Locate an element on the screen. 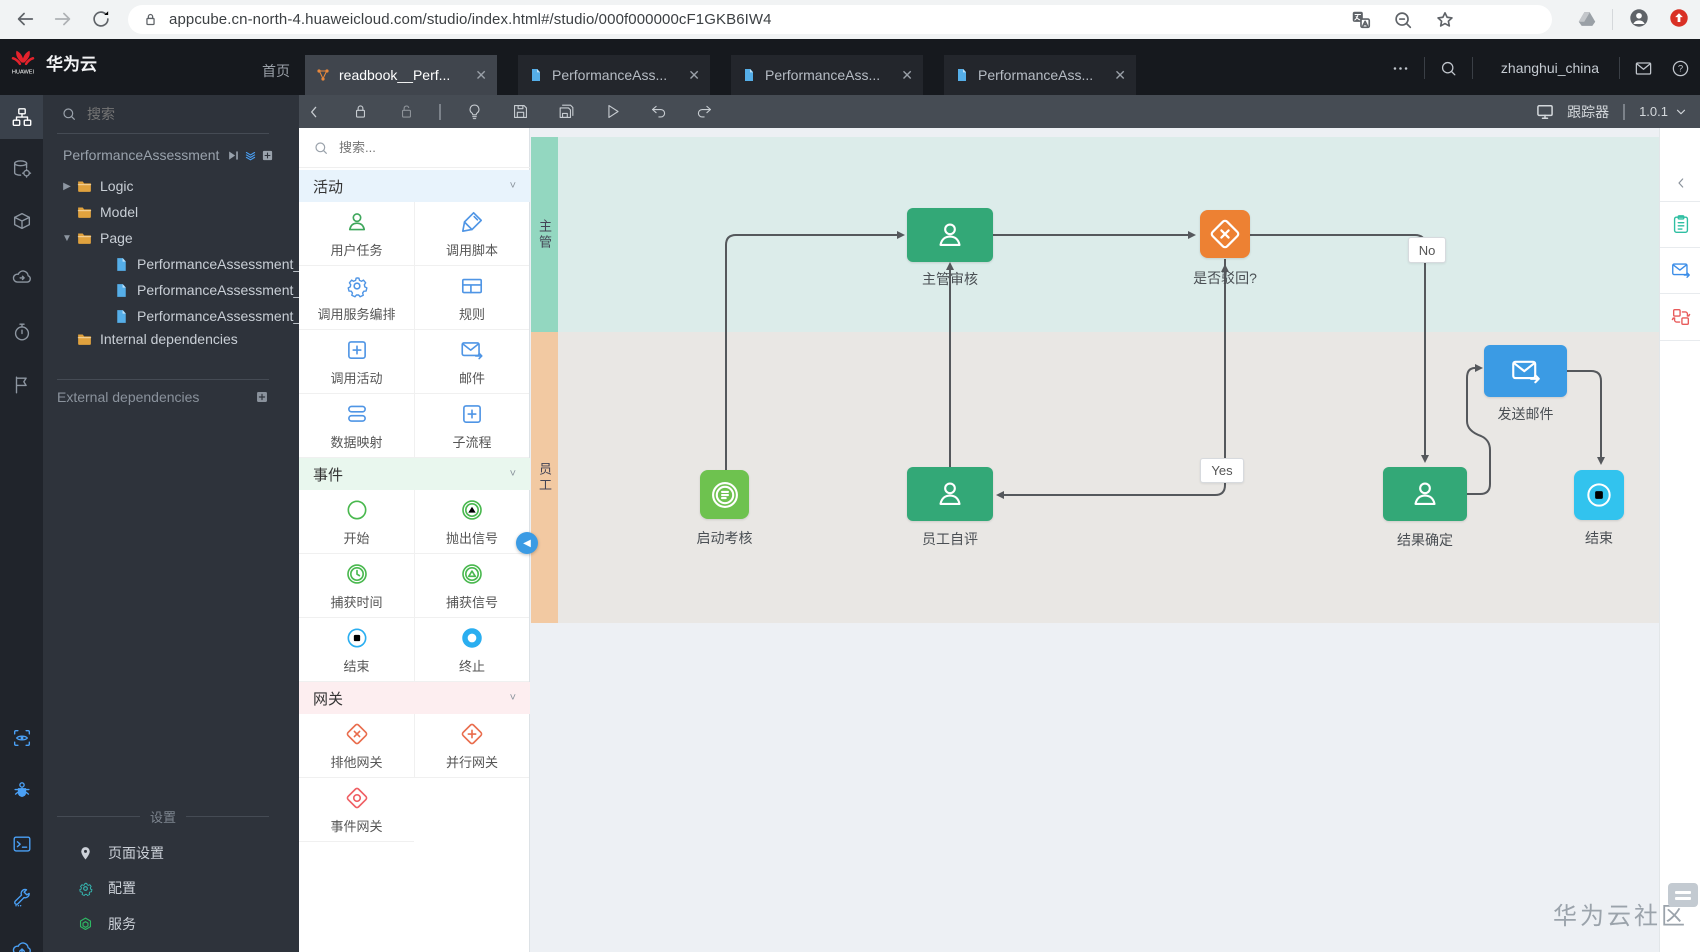 The height and width of the screenshot is (952, 1700). palette-item: 捕获时间 is located at coordinates (356, 586).